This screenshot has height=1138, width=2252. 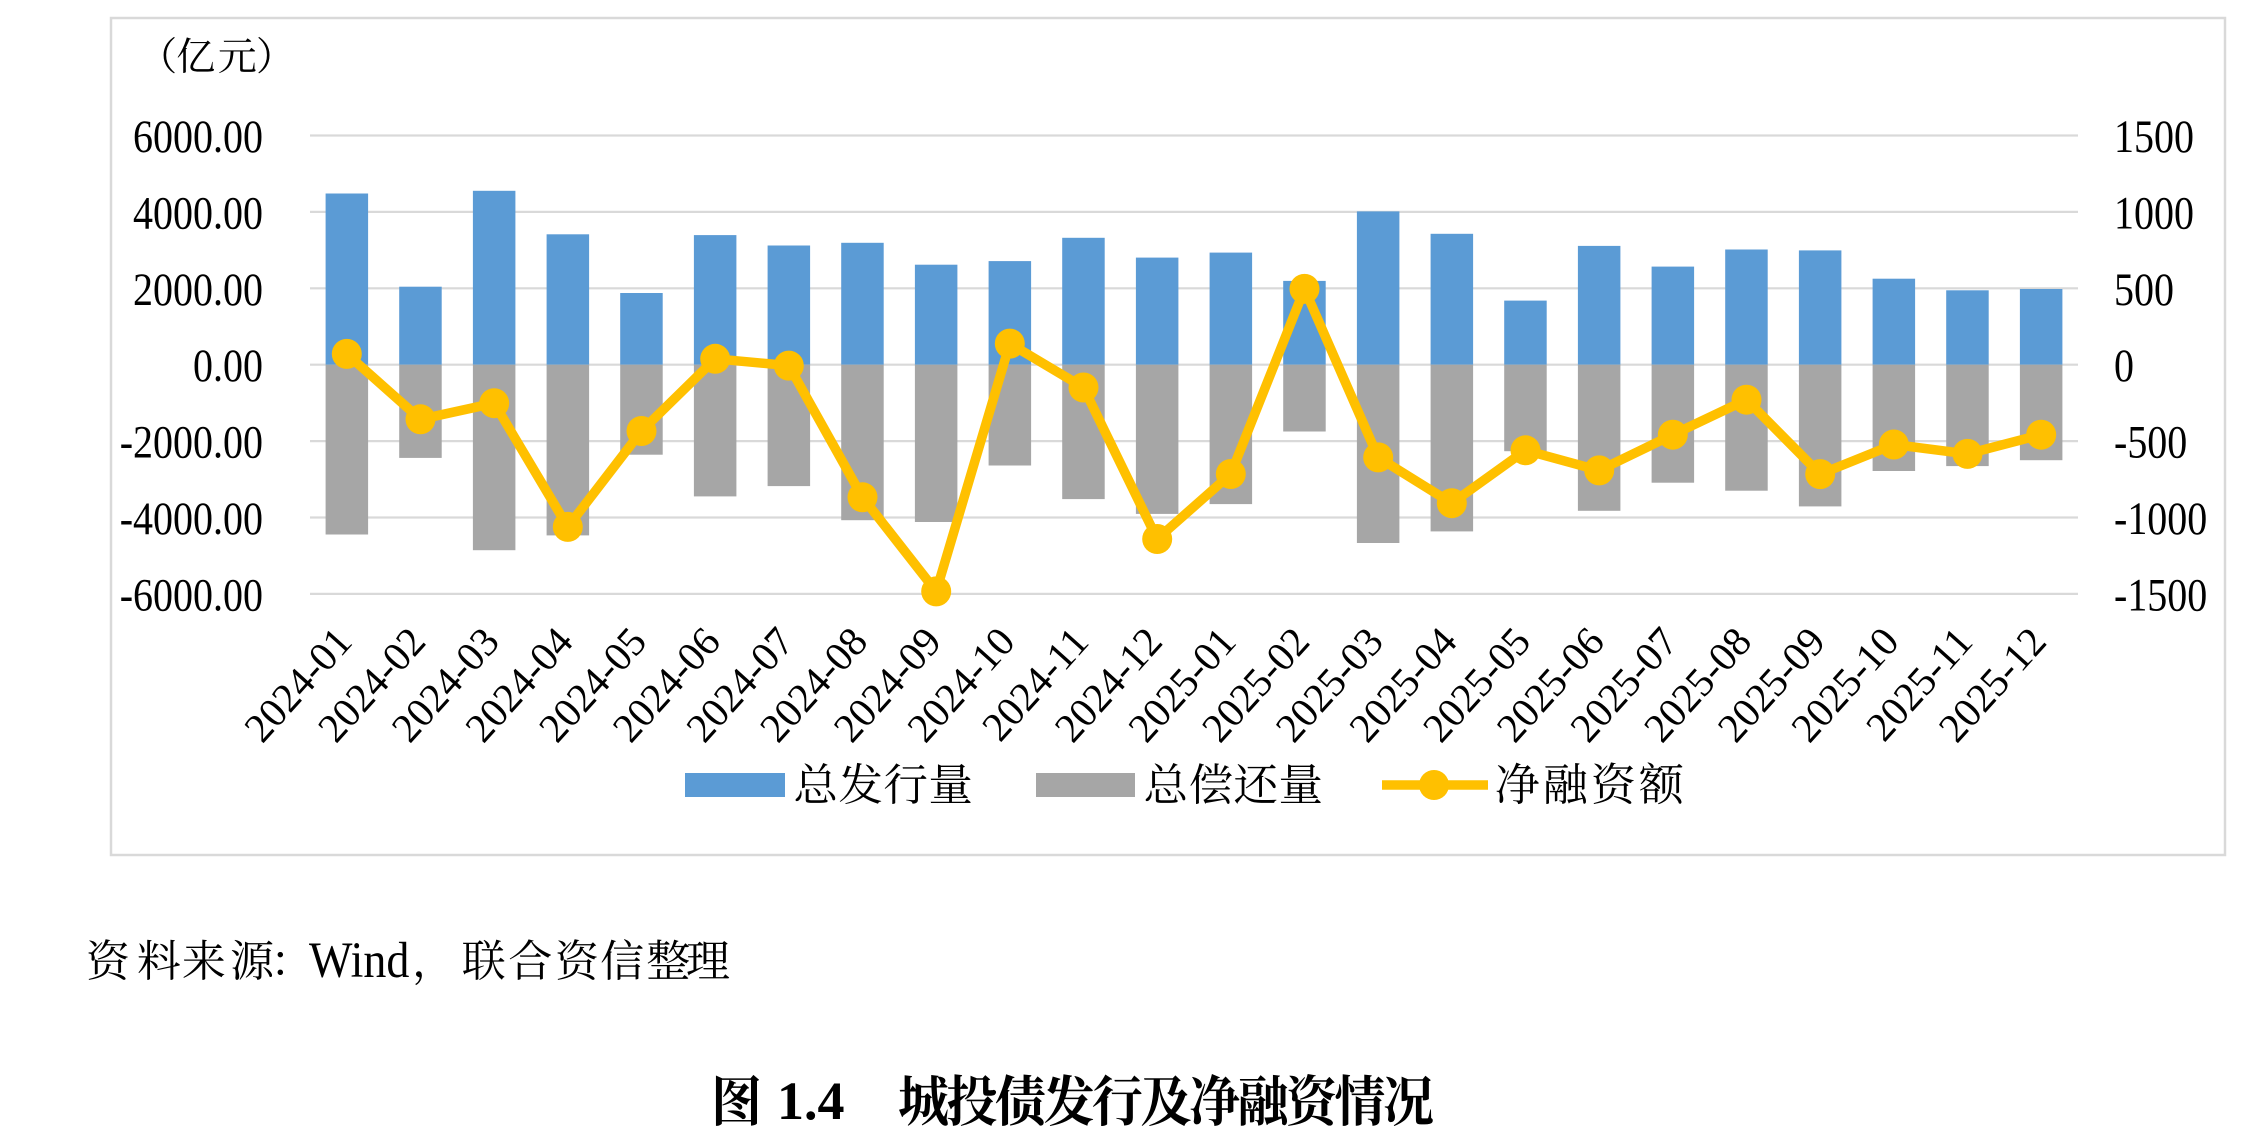 I want to click on svg-text: -1000, so click(x=2160, y=518).